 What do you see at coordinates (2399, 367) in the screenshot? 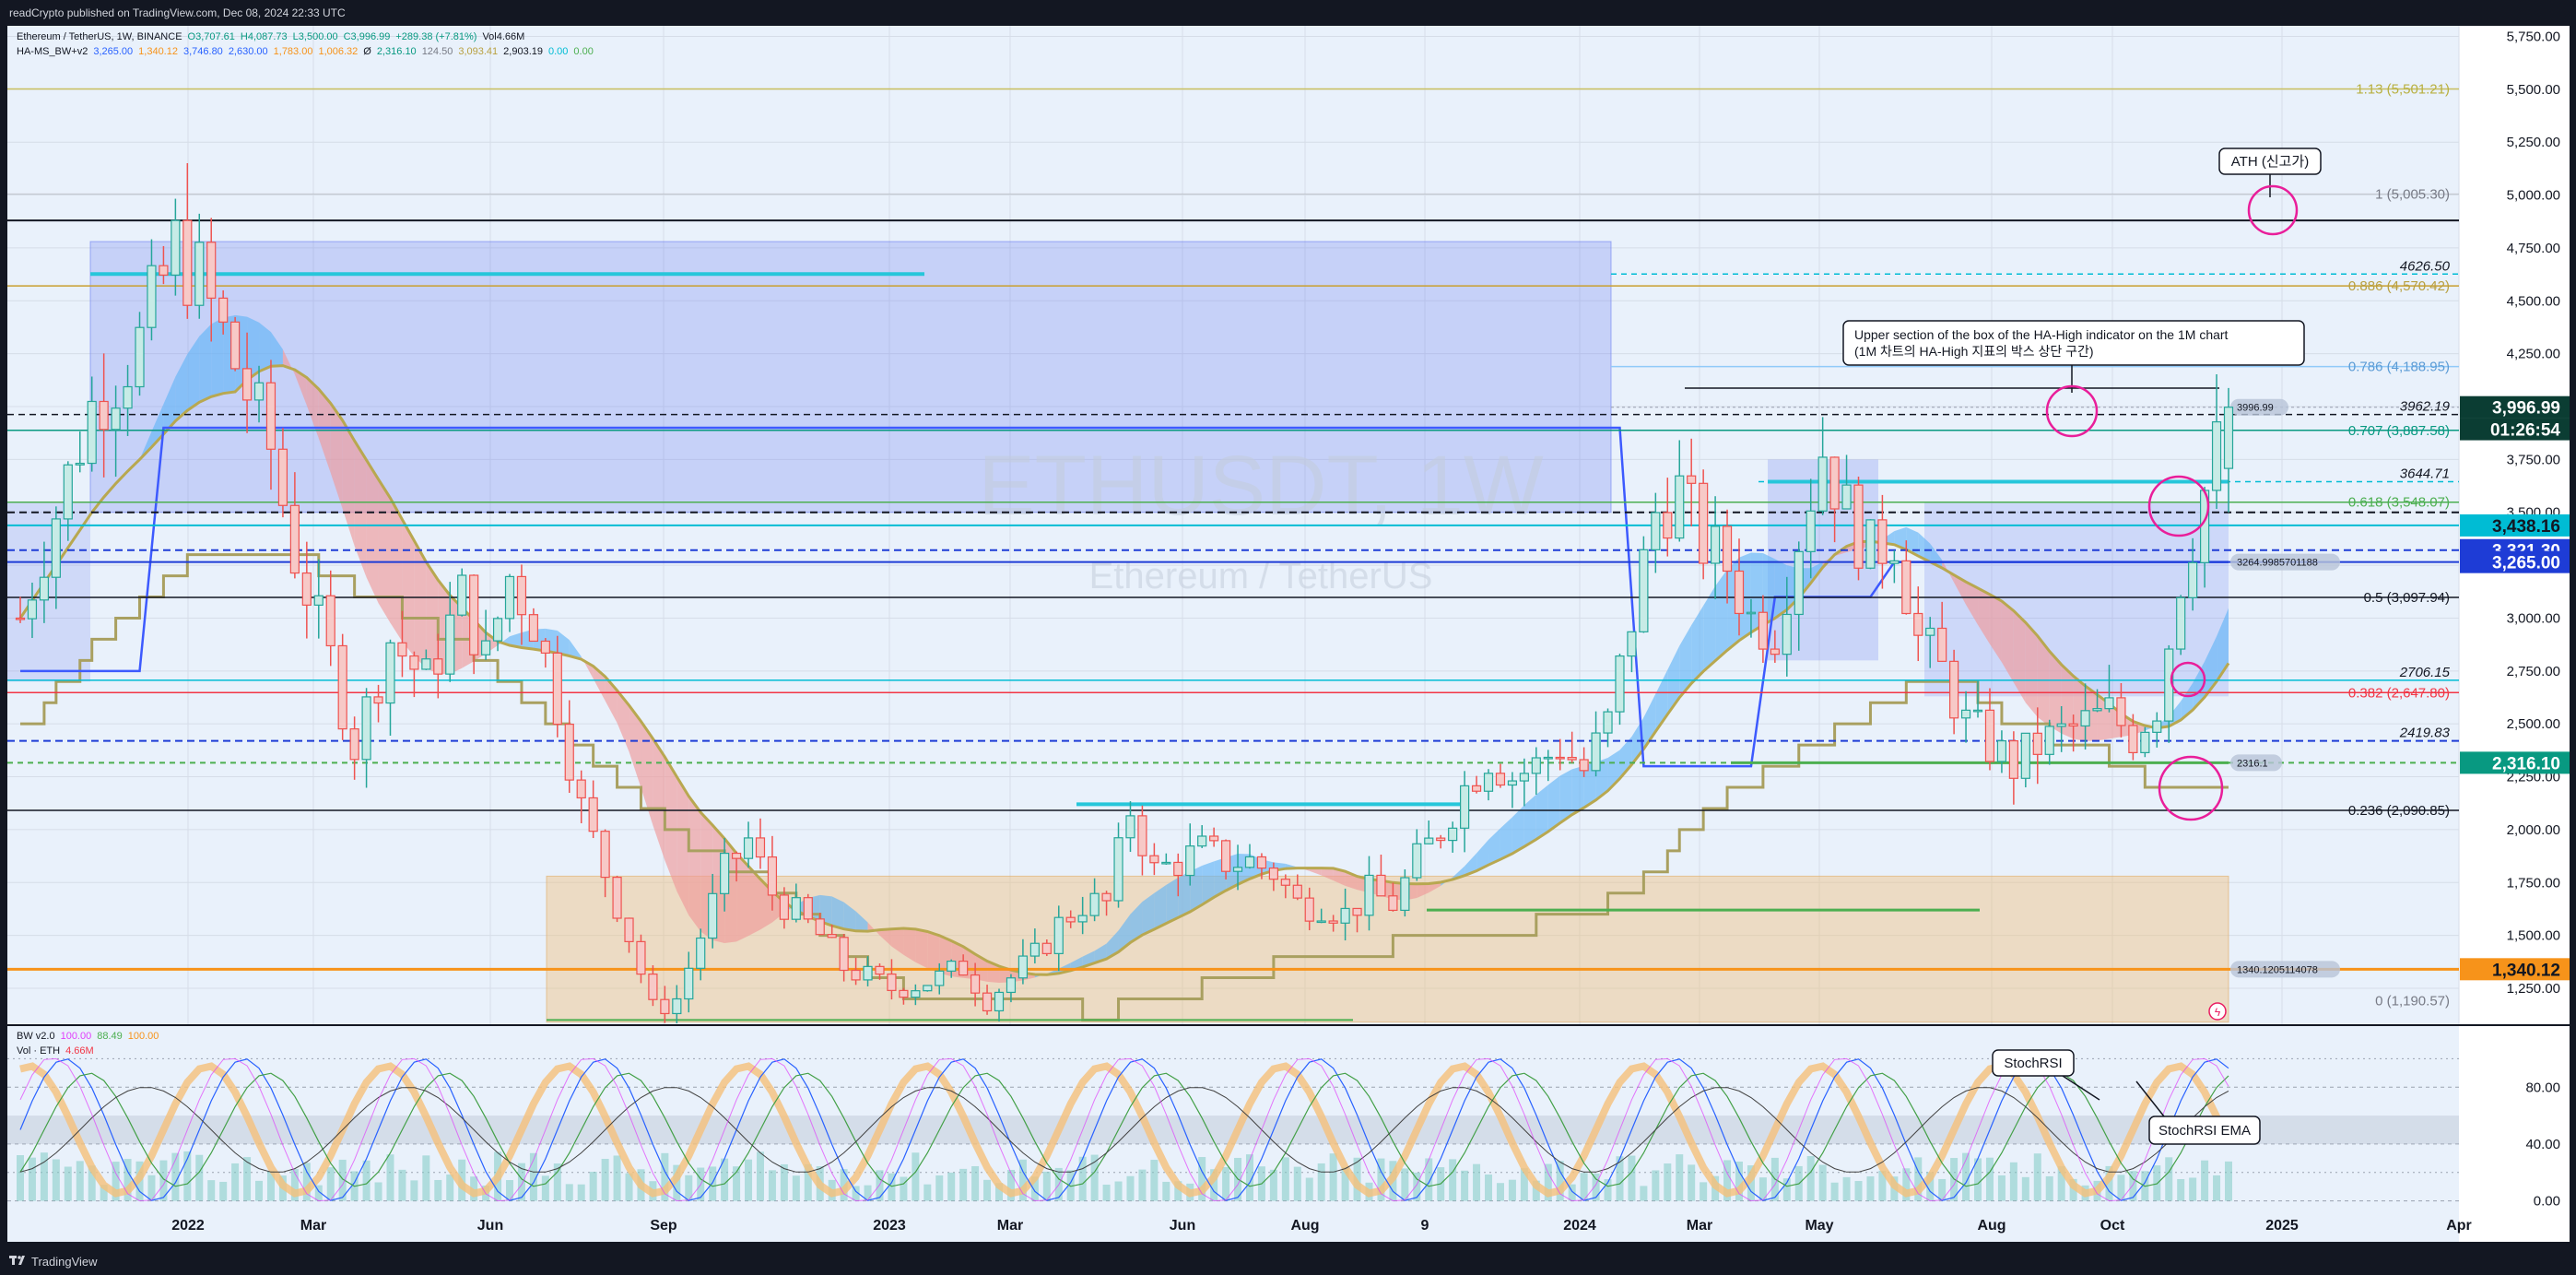
I see `fib-label: 0.786 (4,188.95)` at bounding box center [2399, 367].